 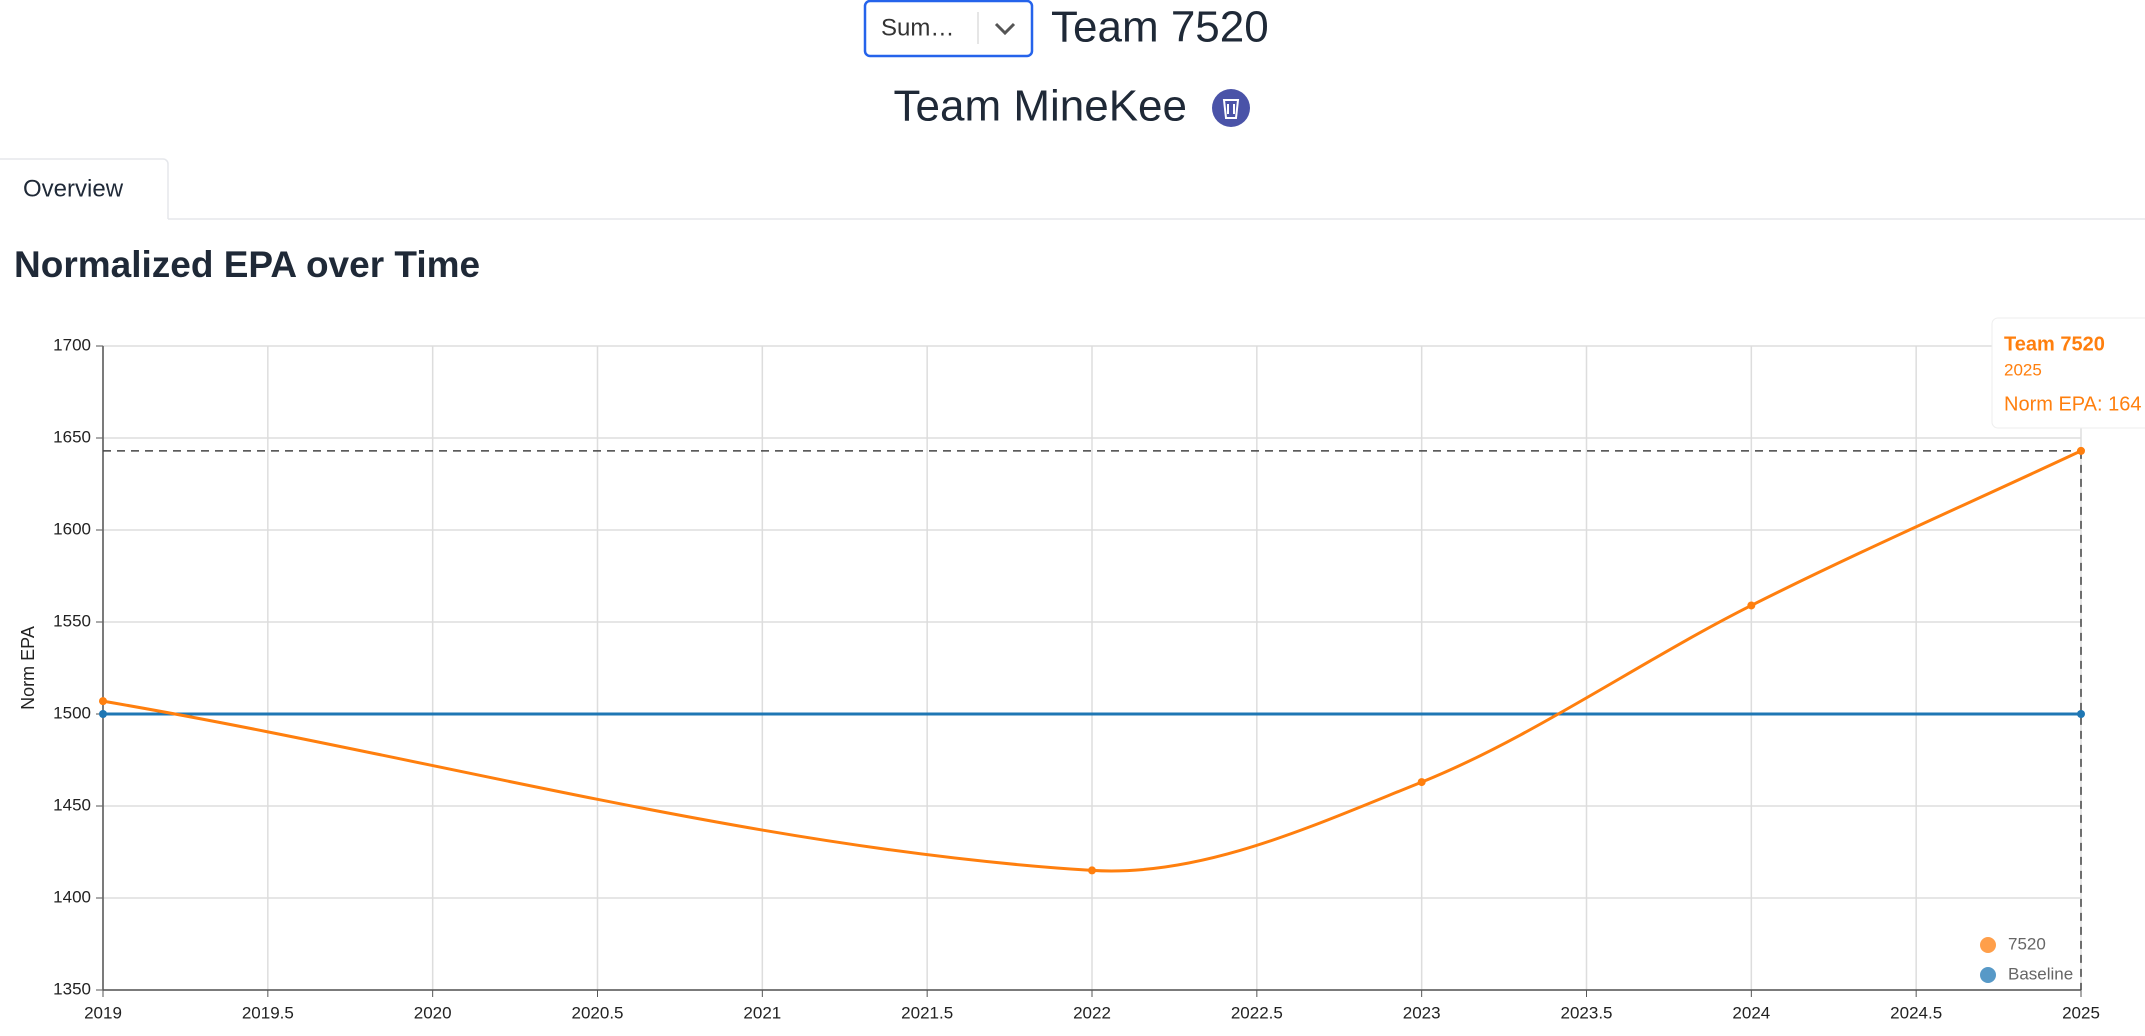 What do you see at coordinates (72, 528) in the screenshot?
I see `y-tick-label: 1600` at bounding box center [72, 528].